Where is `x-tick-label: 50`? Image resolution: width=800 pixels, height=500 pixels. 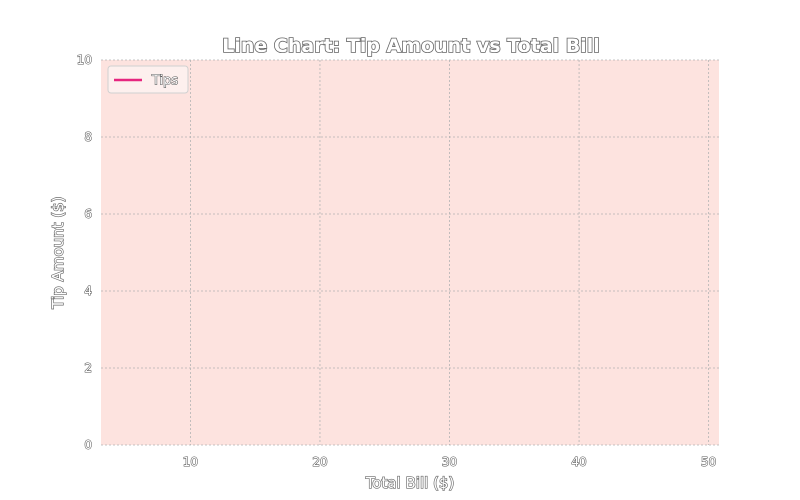
x-tick-label: 50 is located at coordinates (708, 462).